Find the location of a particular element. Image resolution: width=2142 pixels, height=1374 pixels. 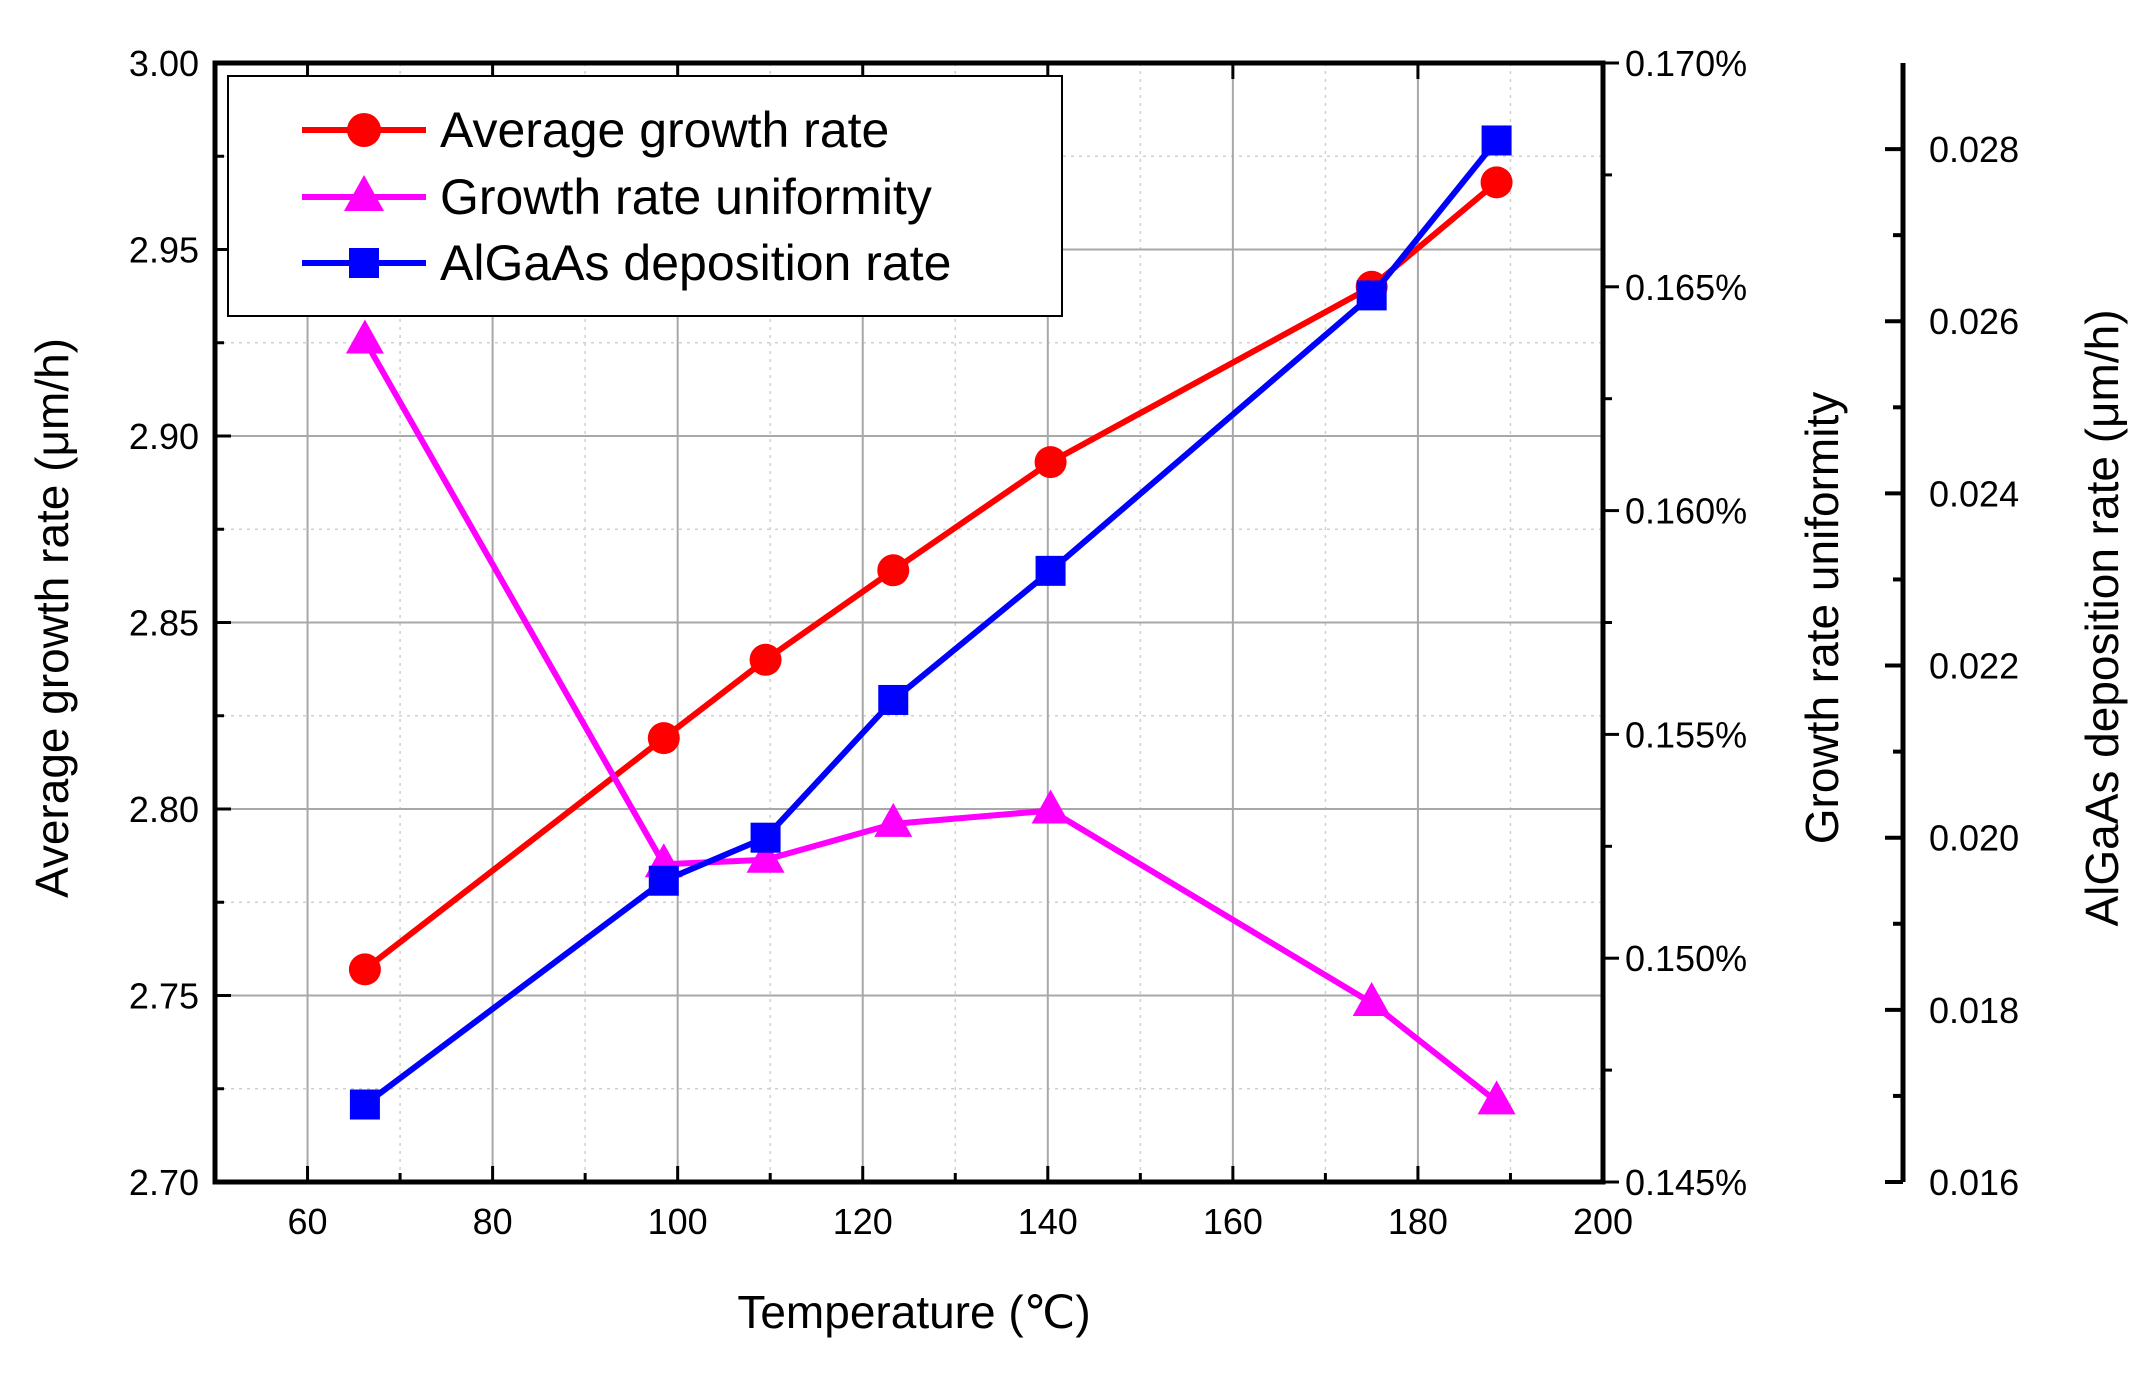

right-y-axis-title-algaas: AlGaAs deposition rate (μm/h) is located at coordinates (2102, 617).